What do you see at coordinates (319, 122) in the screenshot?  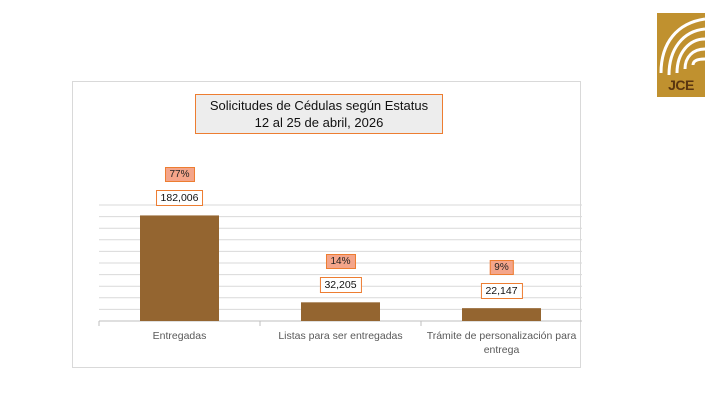 I see `chart-subtitle: 12 al 25 de abril, 2026` at bounding box center [319, 122].